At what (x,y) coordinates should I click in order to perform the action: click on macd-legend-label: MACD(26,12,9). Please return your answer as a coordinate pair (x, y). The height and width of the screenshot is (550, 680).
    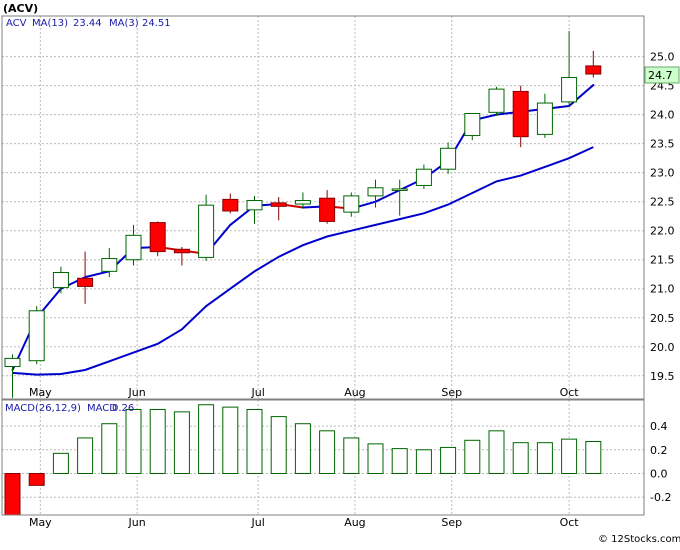
    Looking at the image, I should click on (43, 408).